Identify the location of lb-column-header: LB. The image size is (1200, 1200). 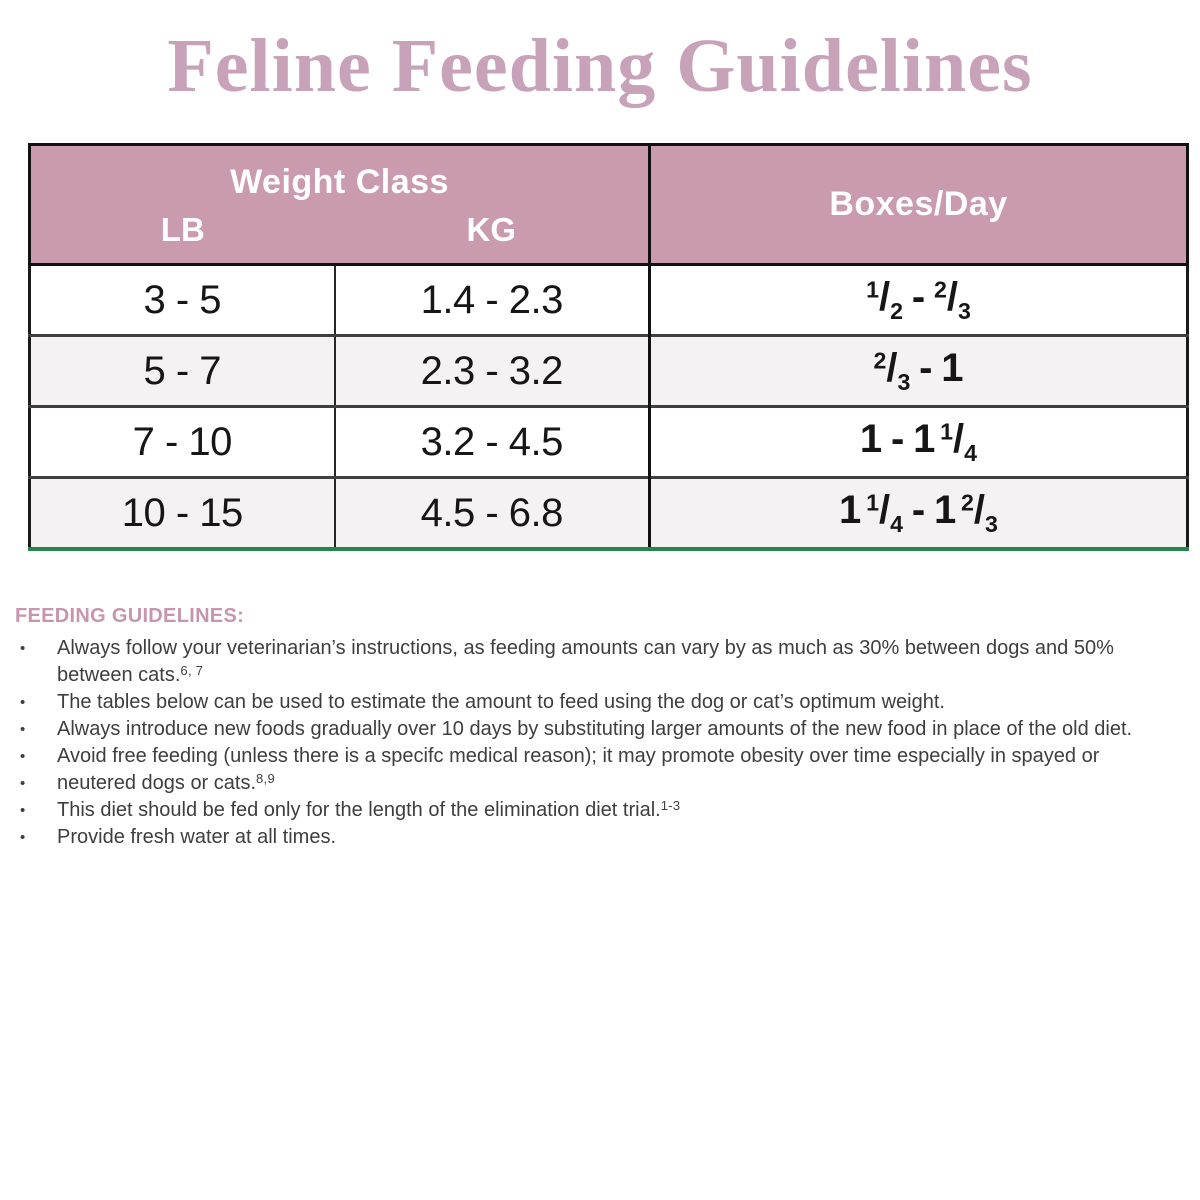
(182, 229).